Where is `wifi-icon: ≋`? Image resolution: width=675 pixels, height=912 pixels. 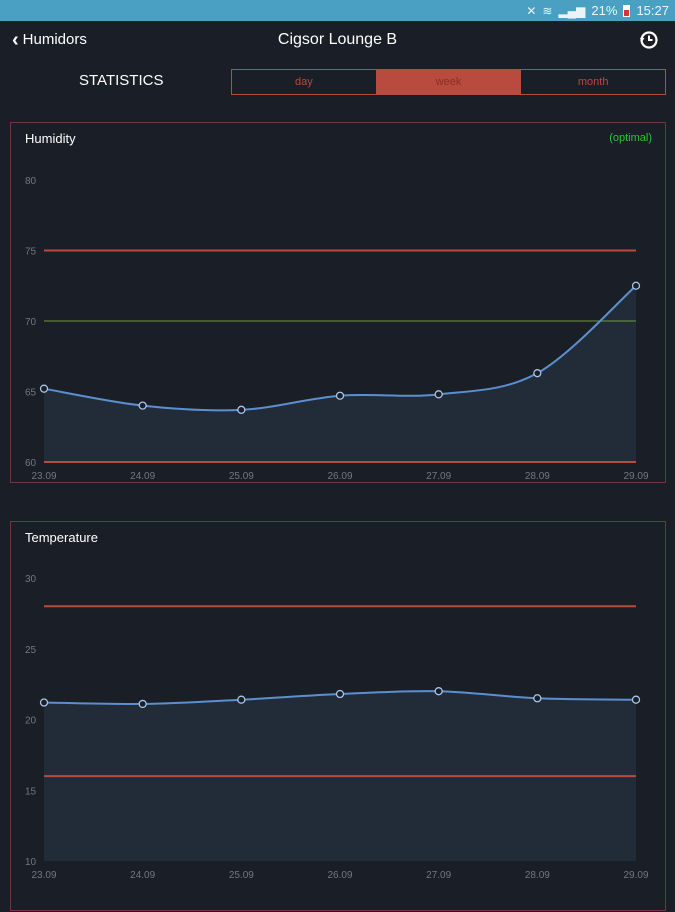
wifi-icon: ≋ is located at coordinates (547, 10).